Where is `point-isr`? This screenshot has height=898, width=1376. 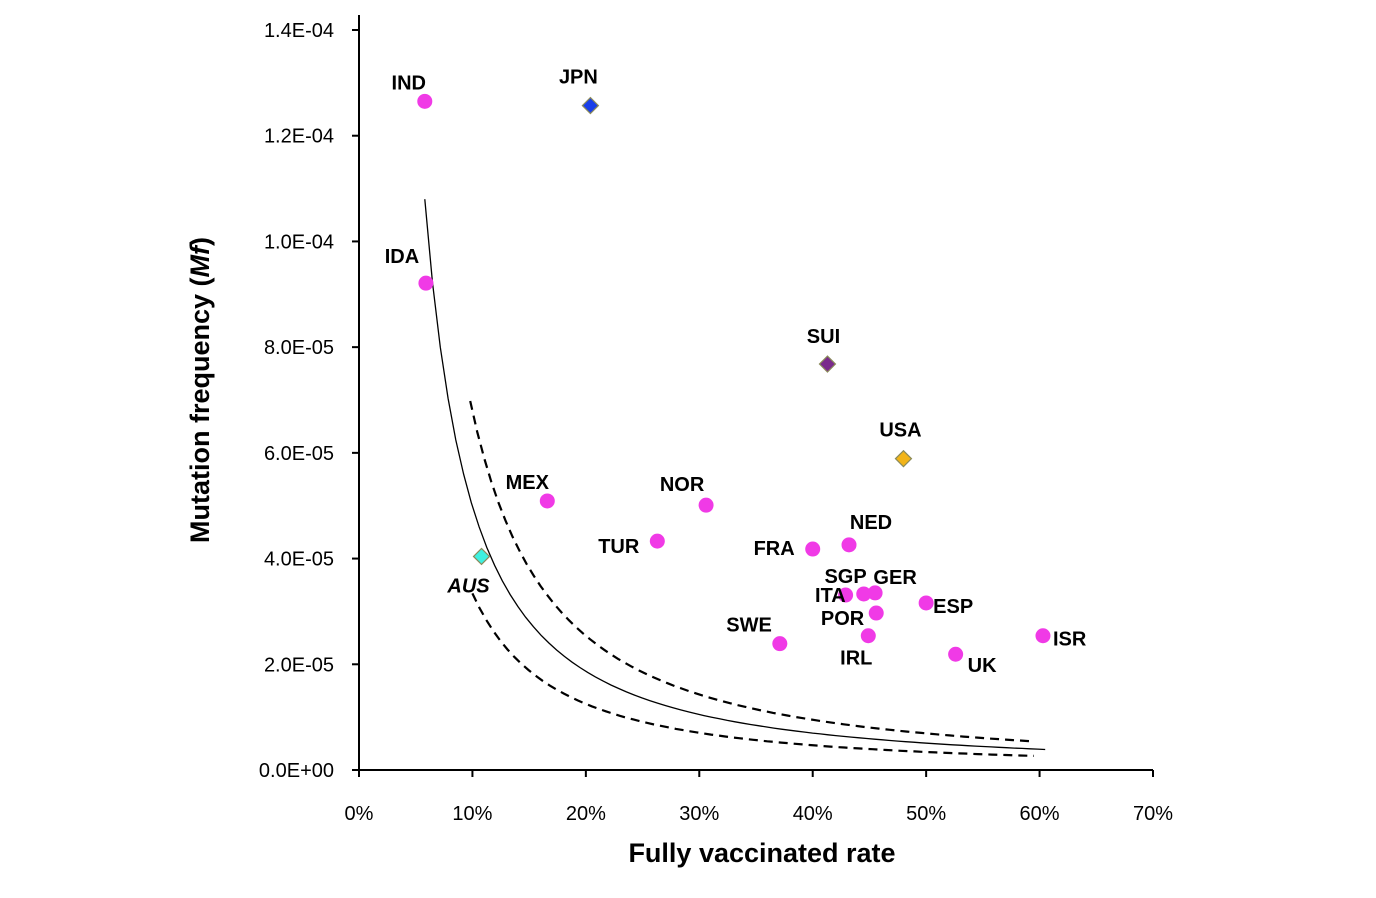 point-isr is located at coordinates (1043, 636).